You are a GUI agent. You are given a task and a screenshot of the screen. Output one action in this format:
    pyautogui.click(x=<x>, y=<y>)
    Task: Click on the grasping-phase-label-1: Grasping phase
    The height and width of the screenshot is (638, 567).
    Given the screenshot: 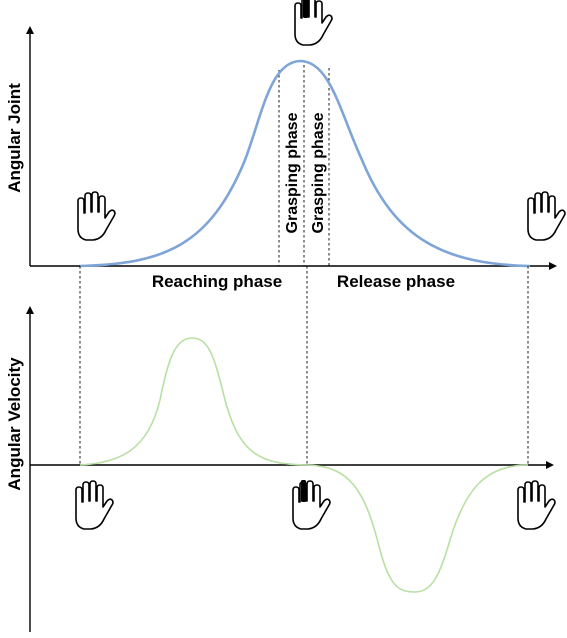 What is the action you would take?
    pyautogui.click(x=292, y=172)
    